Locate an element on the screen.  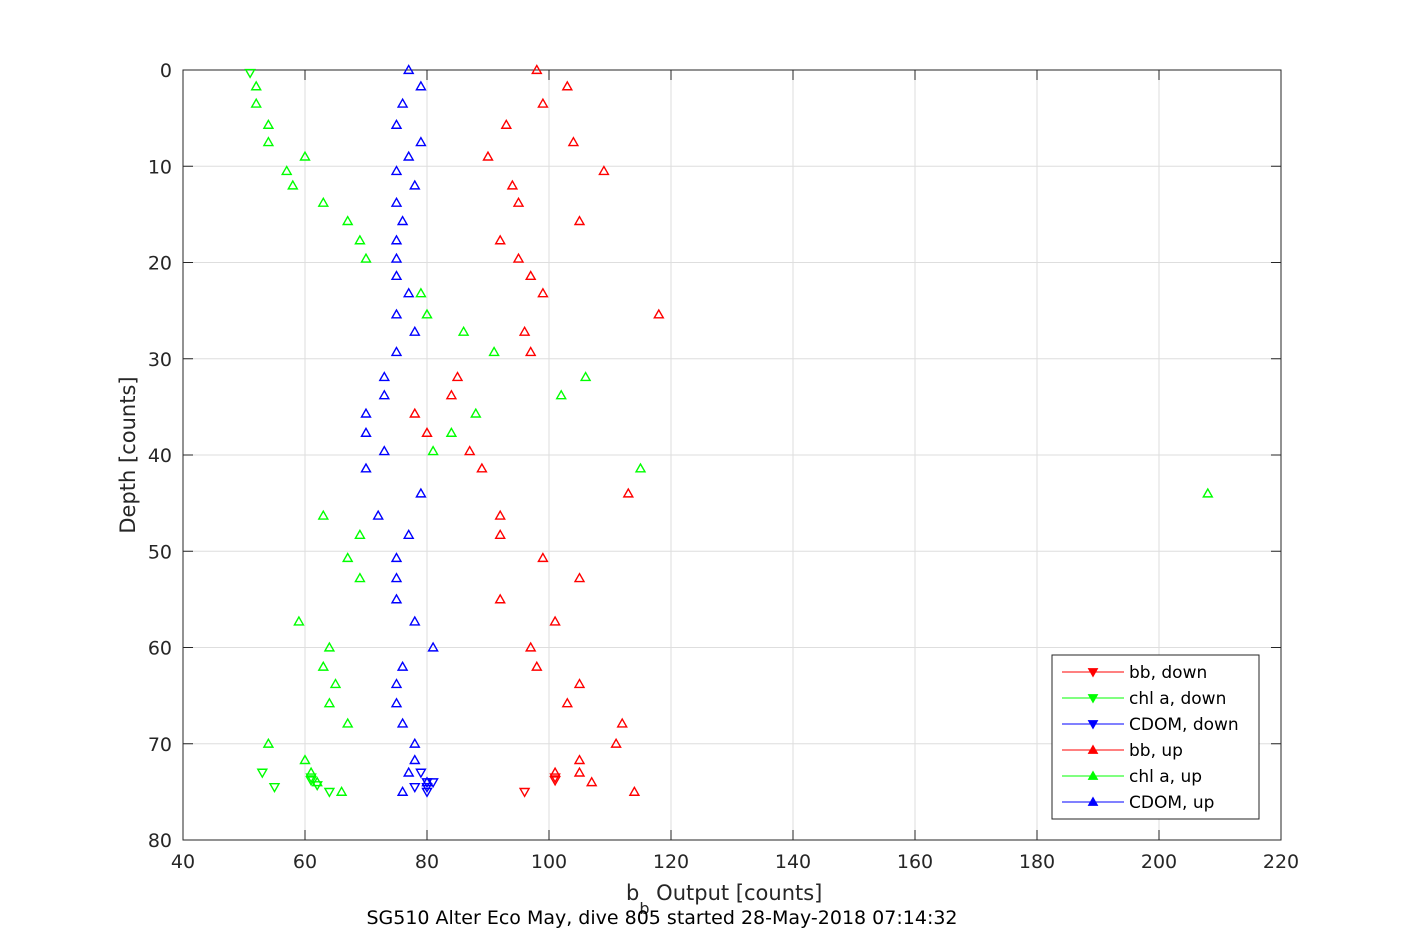
y-axis-label: Depth [counts] is located at coordinates (128, 454).